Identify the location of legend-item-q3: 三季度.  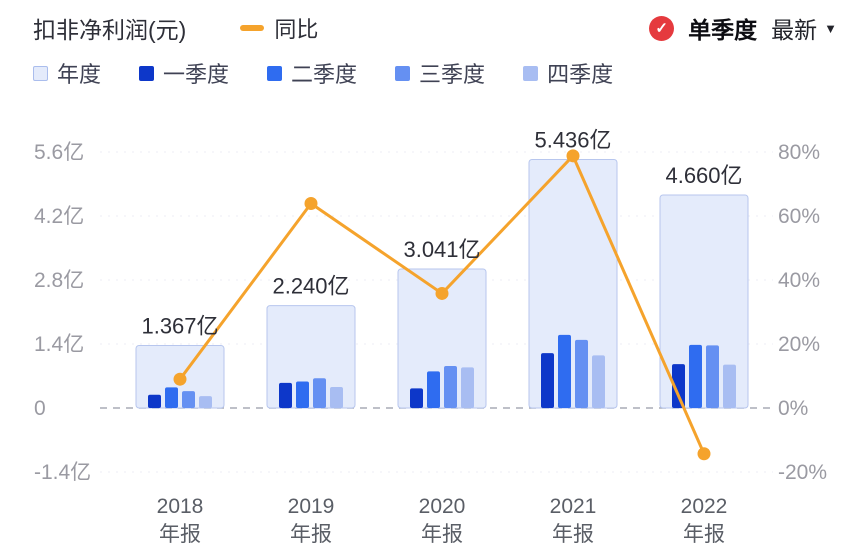
(440, 73).